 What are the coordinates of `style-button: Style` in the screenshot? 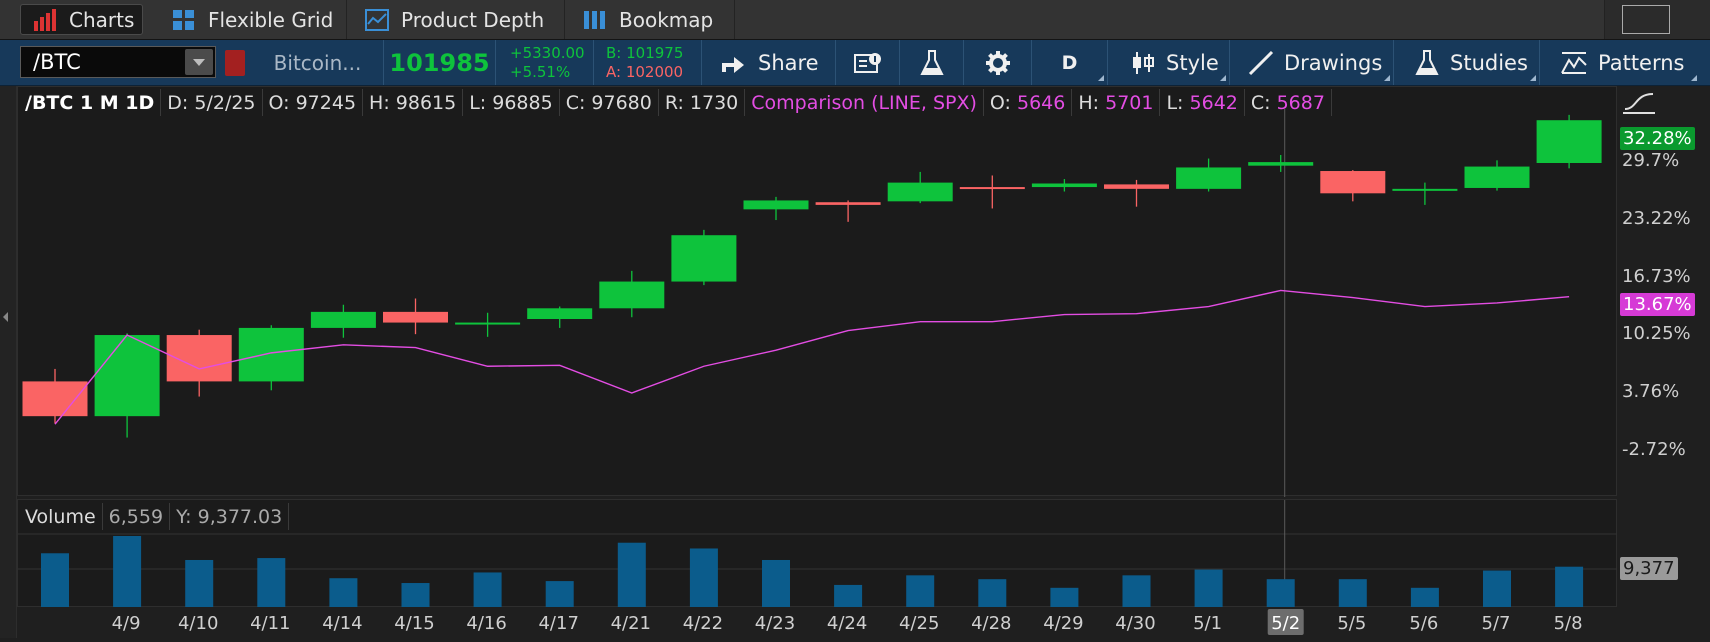 It's located at (1169, 62).